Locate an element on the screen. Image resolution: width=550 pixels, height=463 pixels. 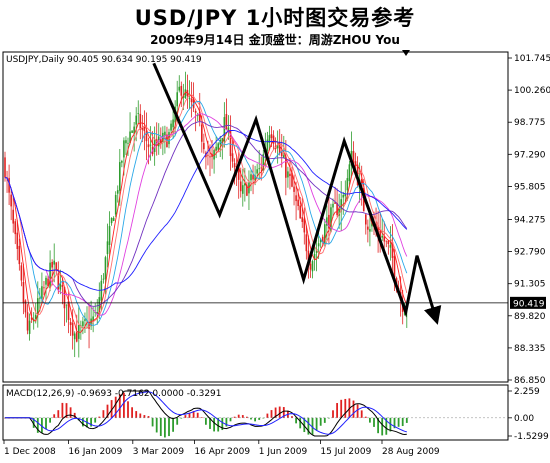
y-tick-label: 89.820 is located at coordinates (530, 317).